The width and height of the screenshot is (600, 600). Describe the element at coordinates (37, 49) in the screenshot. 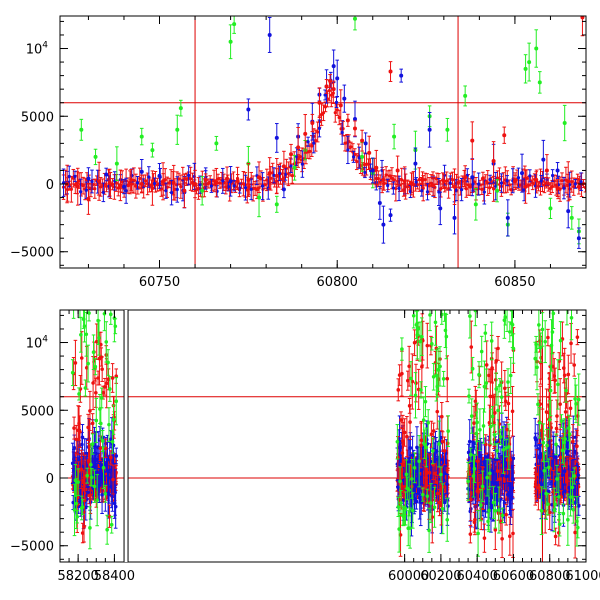

I see `y-tick-label: 104` at that location.